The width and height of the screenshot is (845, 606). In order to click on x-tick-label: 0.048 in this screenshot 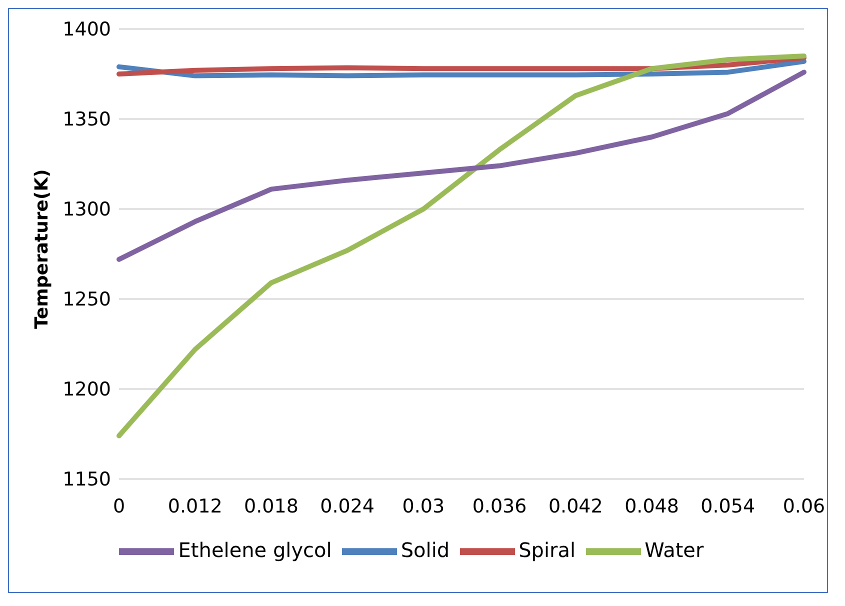, I will do `click(651, 506)`.